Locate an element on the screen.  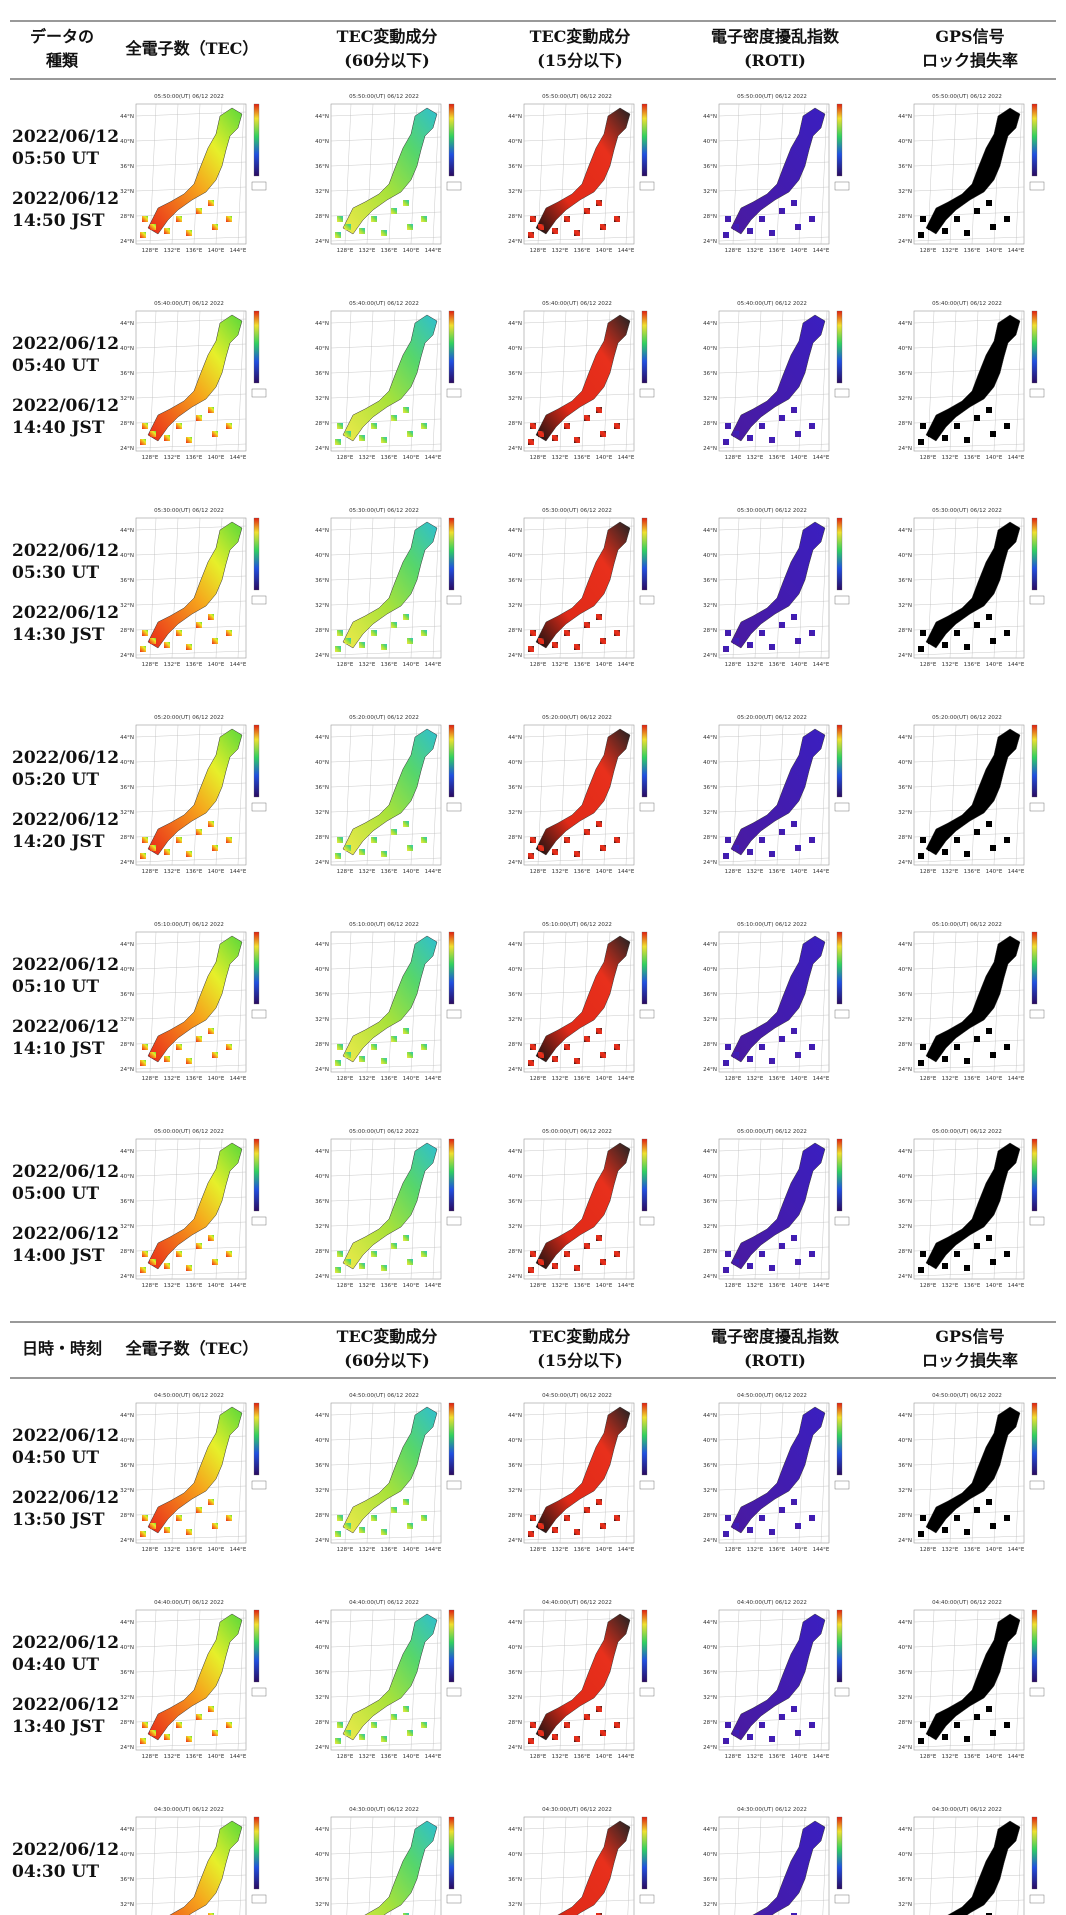
row-time: 13:50 JST is located at coordinates (58, 1520).